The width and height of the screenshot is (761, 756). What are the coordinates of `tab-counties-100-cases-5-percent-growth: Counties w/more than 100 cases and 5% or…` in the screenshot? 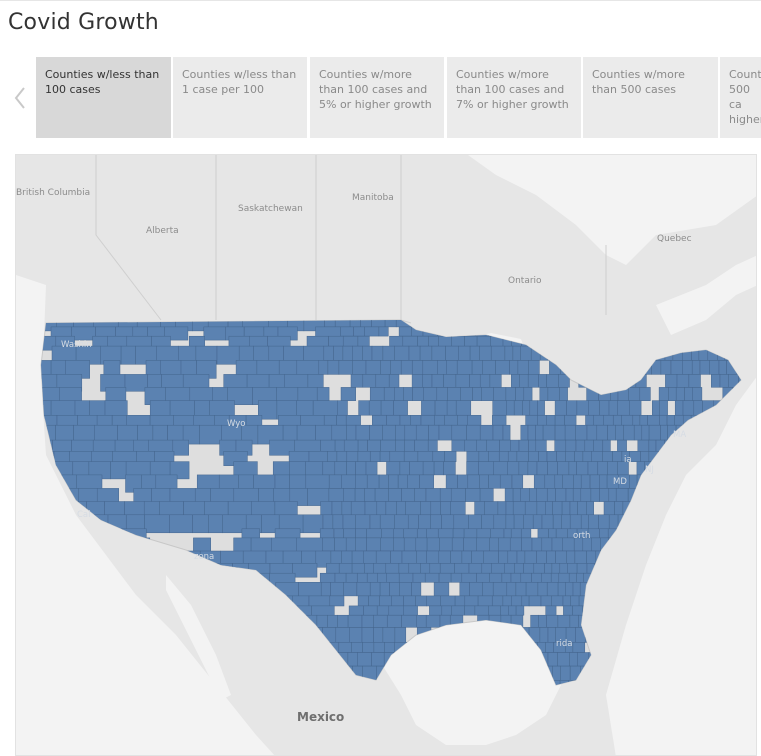 It's located at (377, 97).